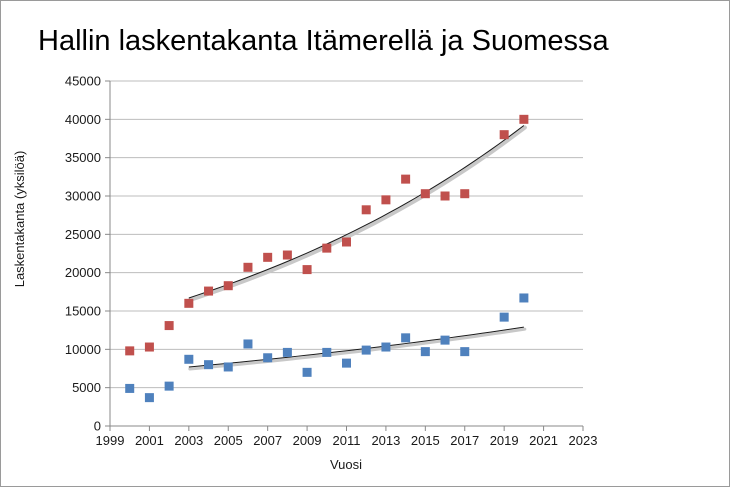 Image resolution: width=730 pixels, height=487 pixels. What do you see at coordinates (86, 387) in the screenshot?
I see `y-tick-label: 5000` at bounding box center [86, 387].